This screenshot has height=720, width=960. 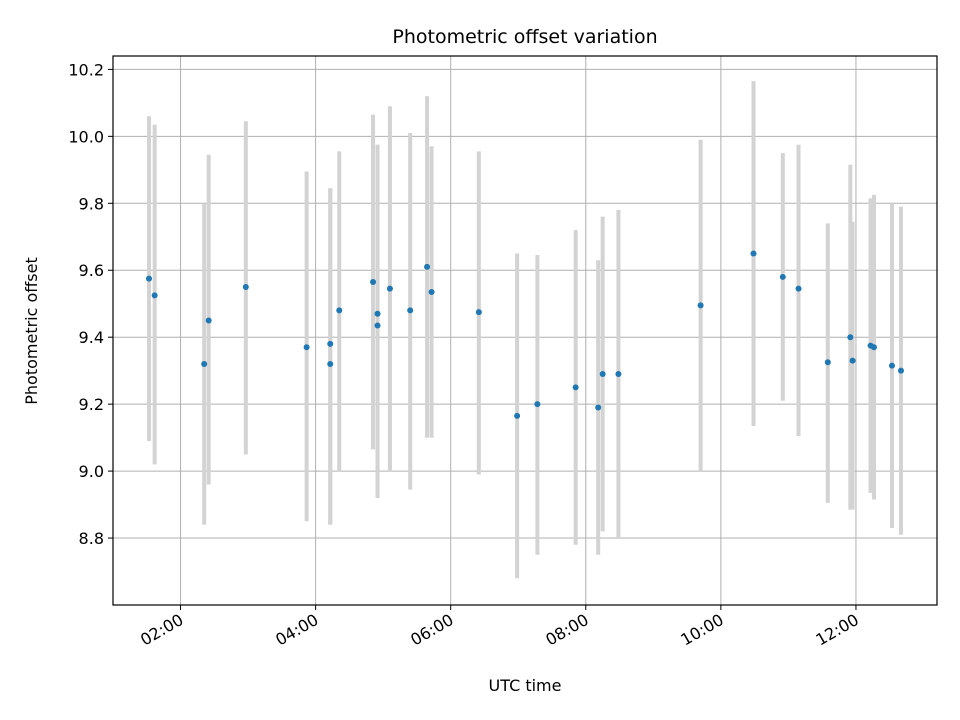 I want to click on chart-title: Photometric offset variation, so click(x=524, y=37).